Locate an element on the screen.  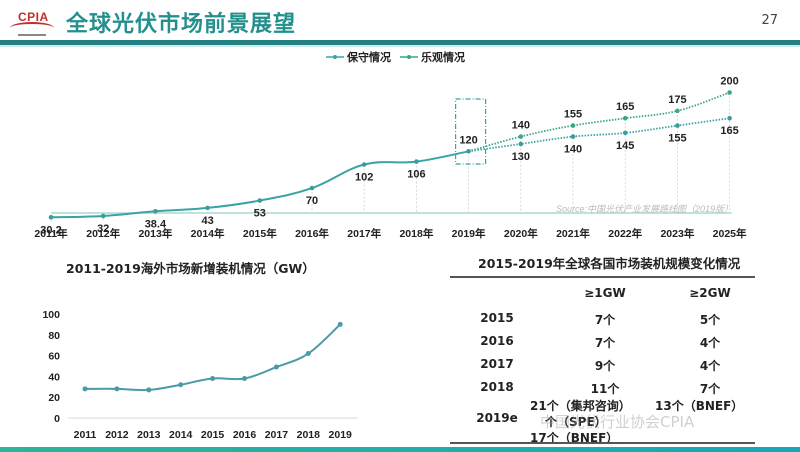
row-year: 2018 is located at coordinates (497, 387).